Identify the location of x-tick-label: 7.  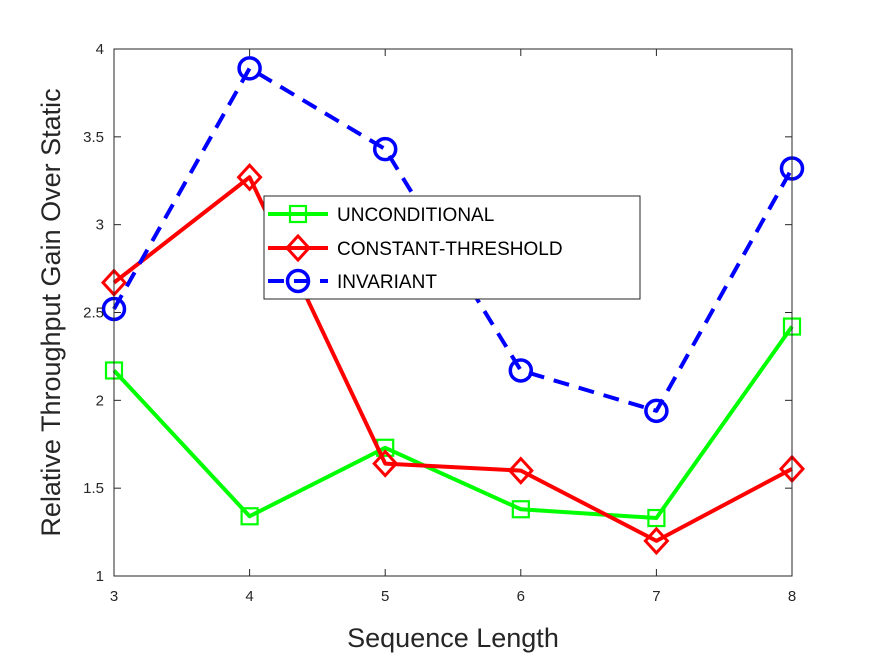
(656, 596).